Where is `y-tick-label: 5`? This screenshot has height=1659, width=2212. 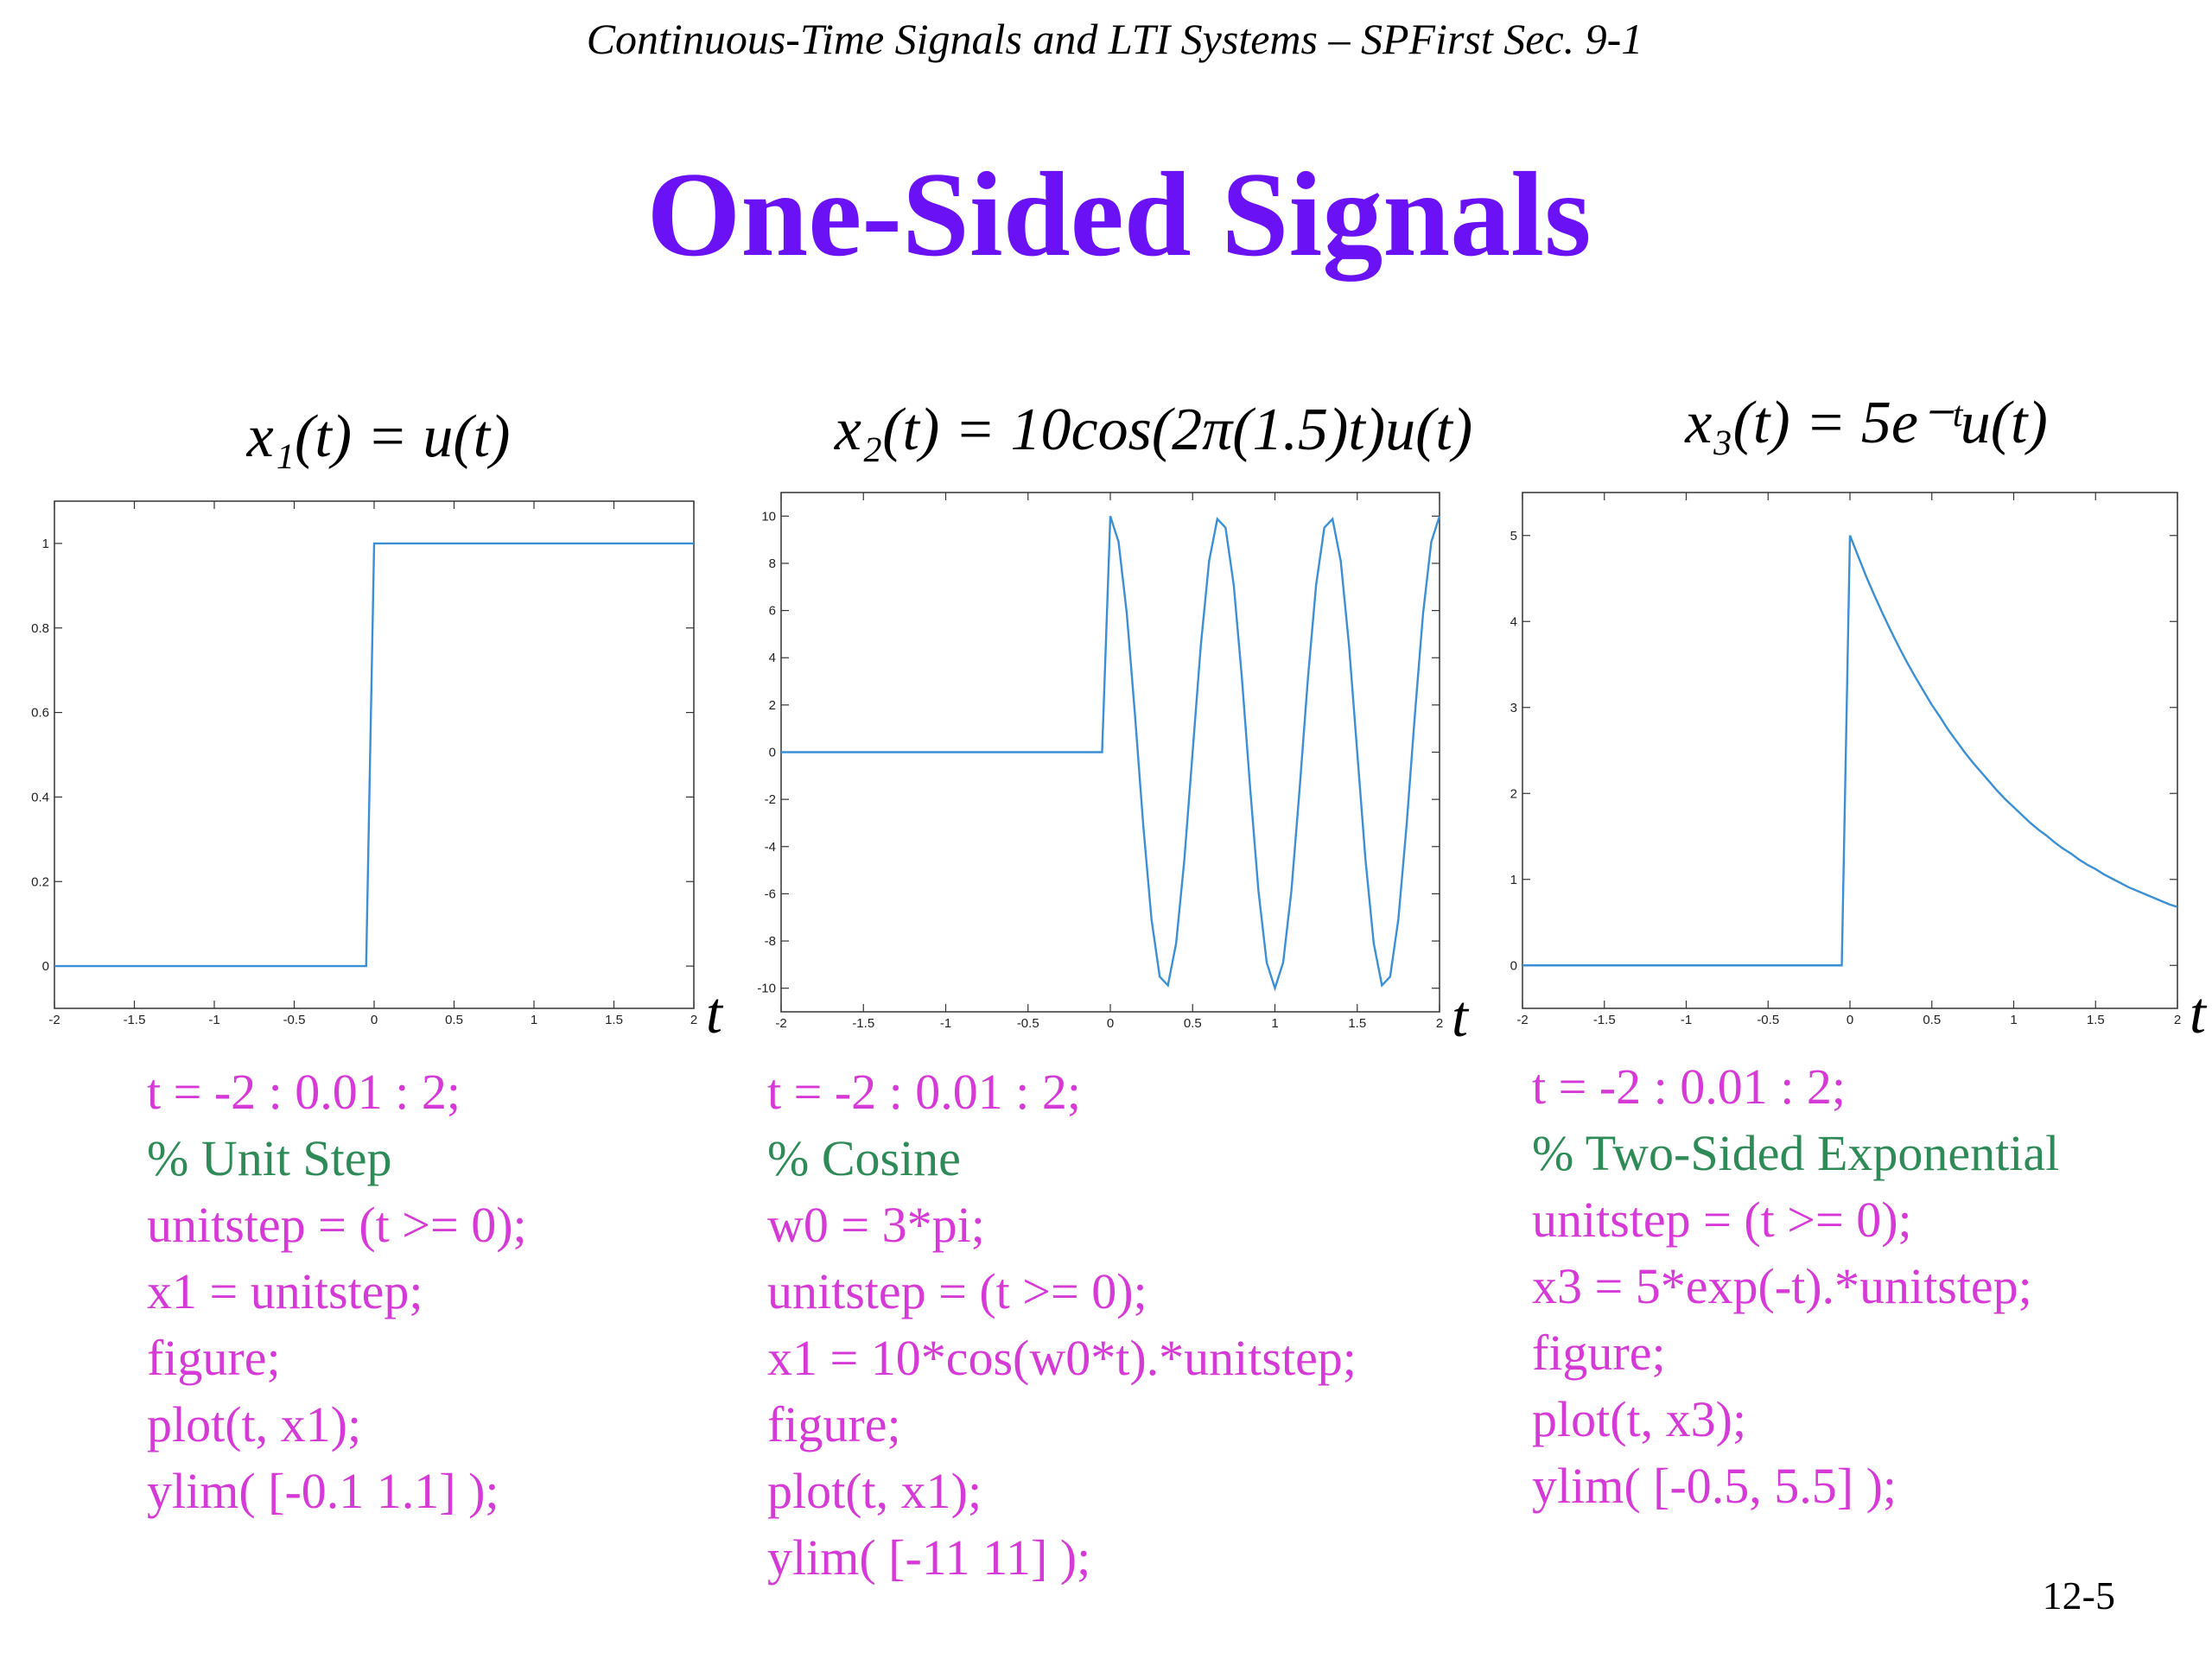
y-tick-label: 5 is located at coordinates (1513, 536).